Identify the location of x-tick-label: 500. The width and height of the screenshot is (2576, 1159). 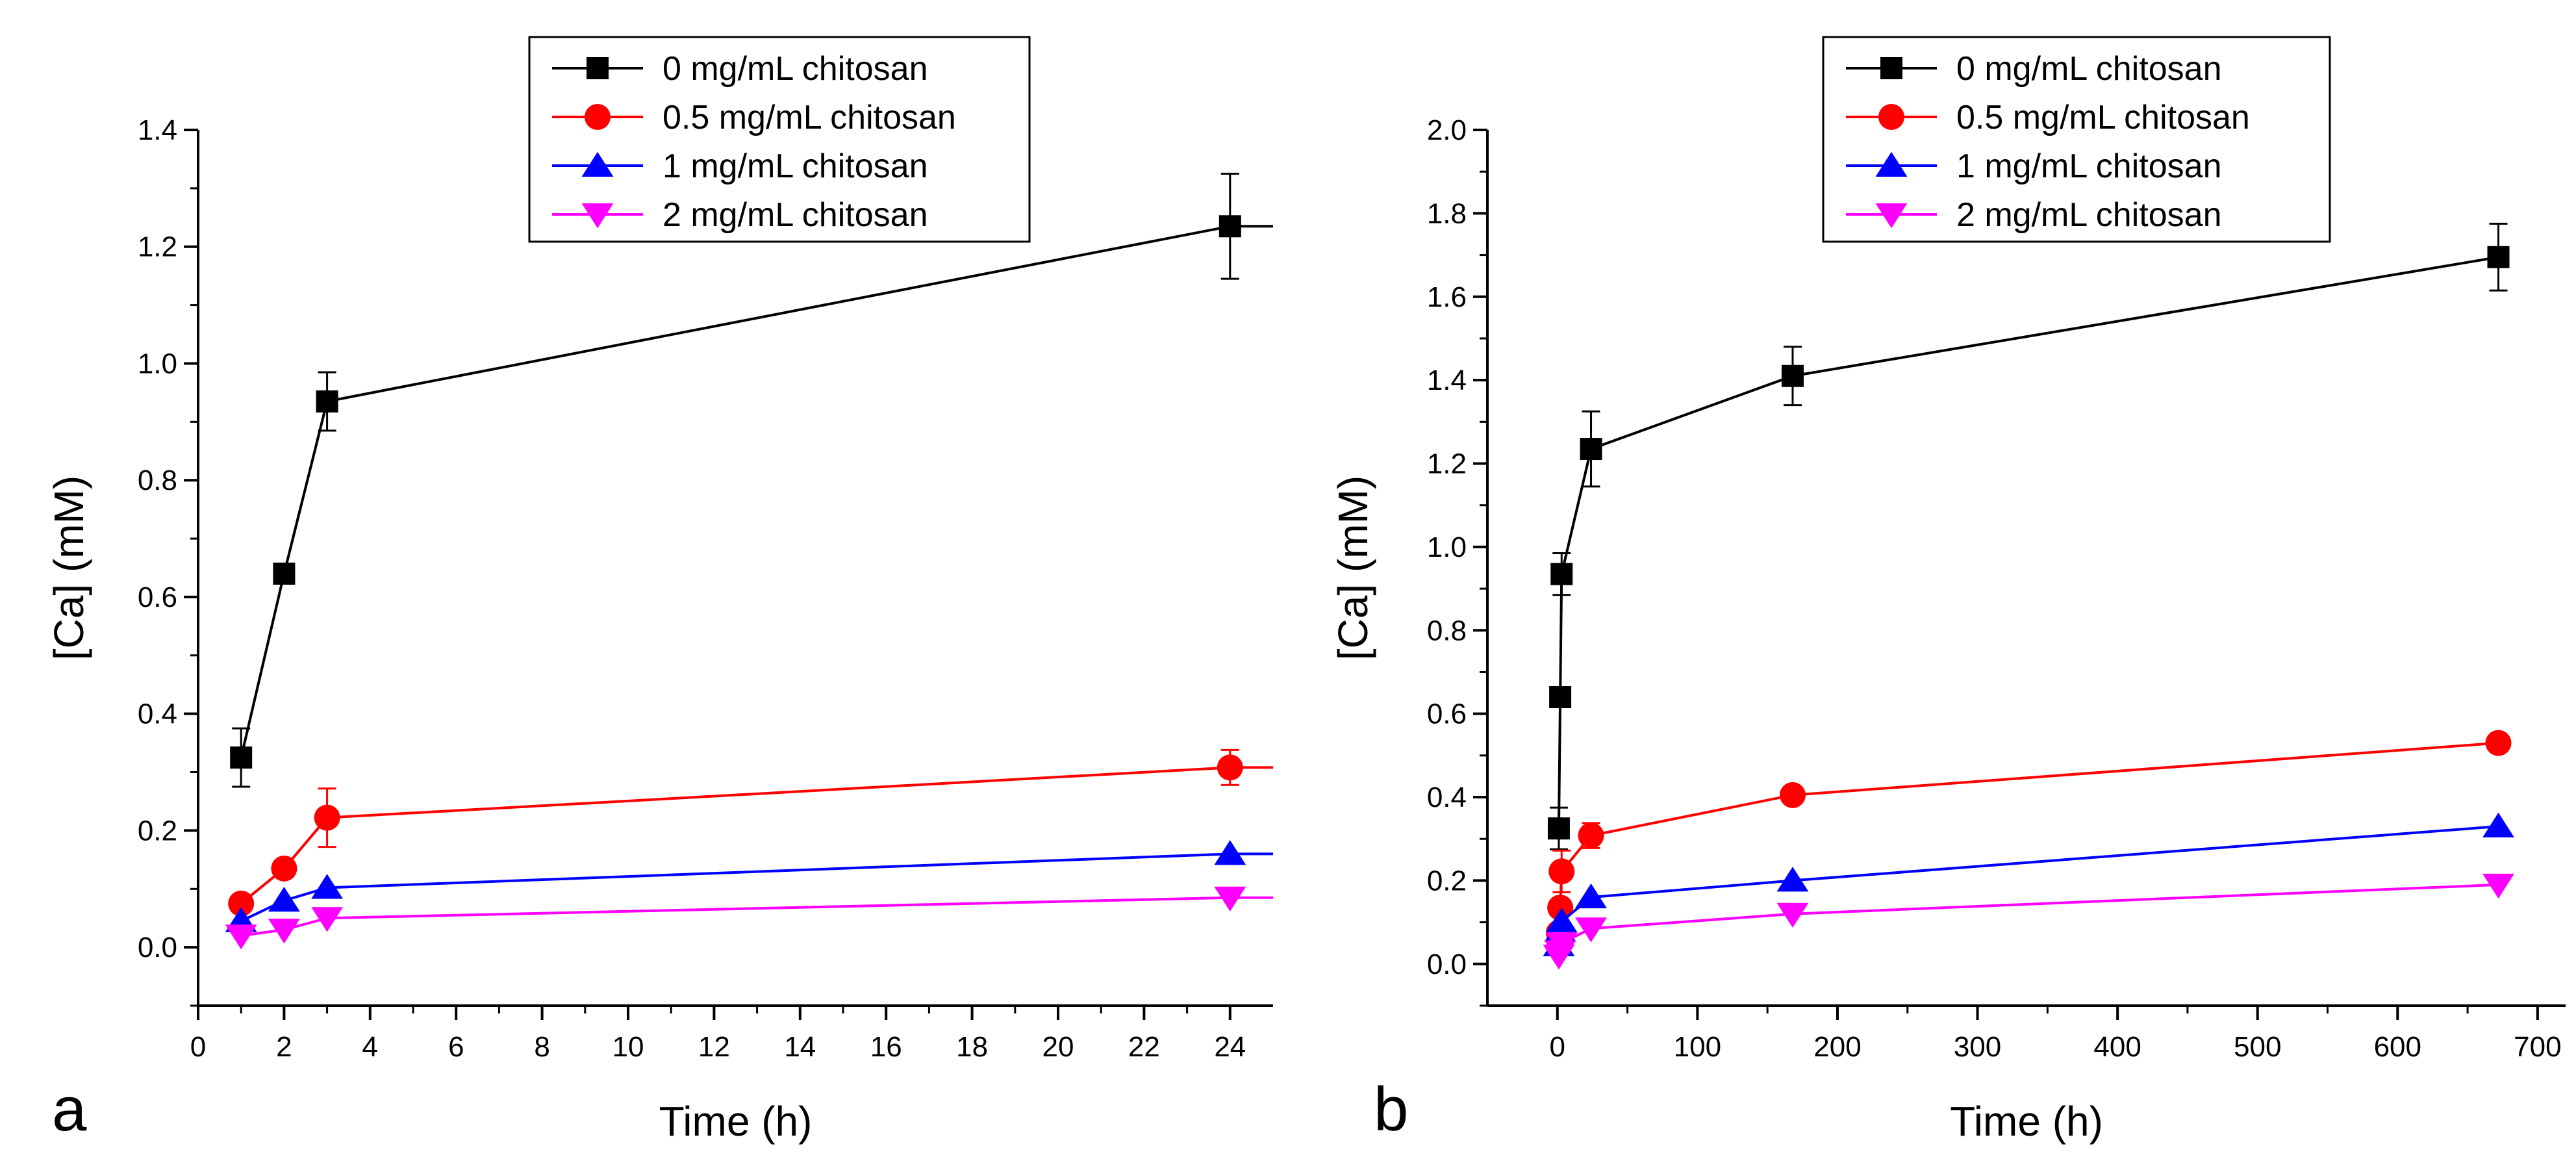
(2257, 1047).